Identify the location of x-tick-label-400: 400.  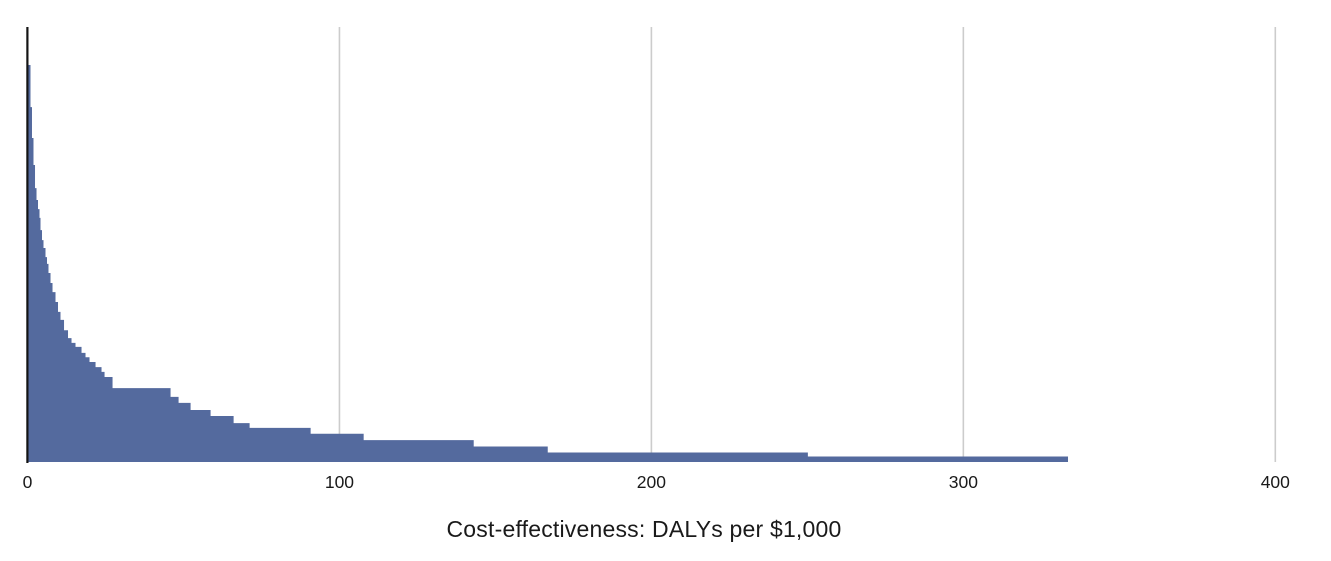
(1275, 482).